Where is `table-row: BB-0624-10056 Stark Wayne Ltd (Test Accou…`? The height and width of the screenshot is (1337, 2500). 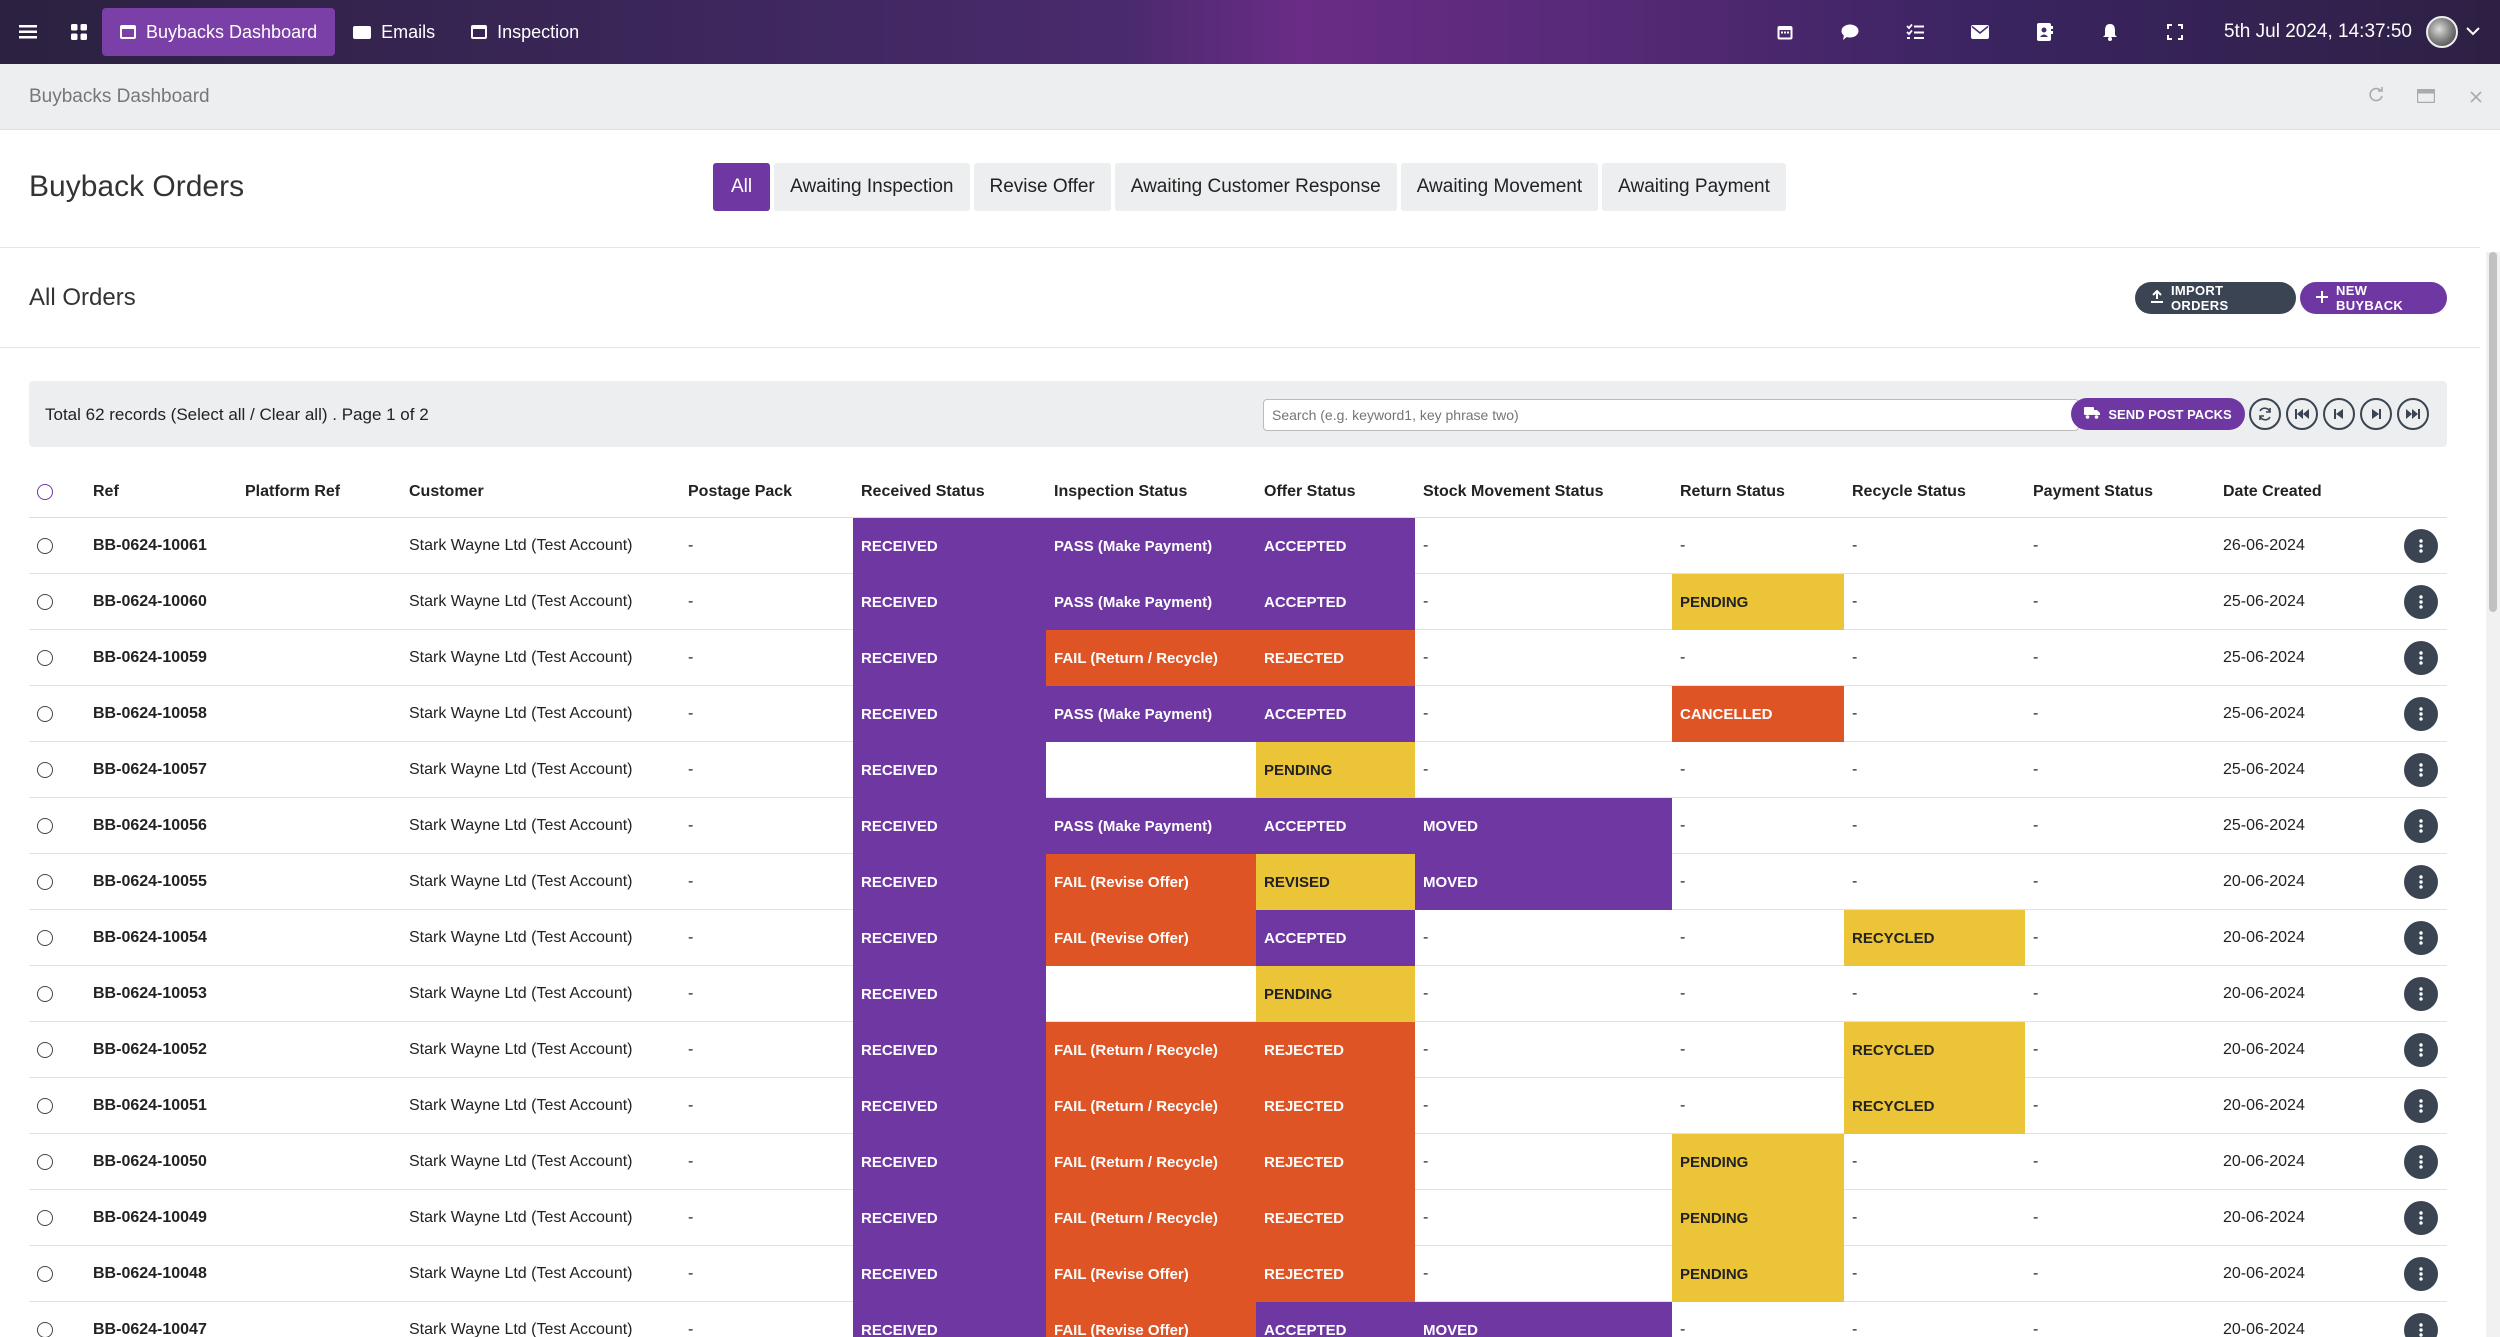 table-row: BB-0624-10056 Stark Wayne Ltd (Test Accou… is located at coordinates (1238, 826).